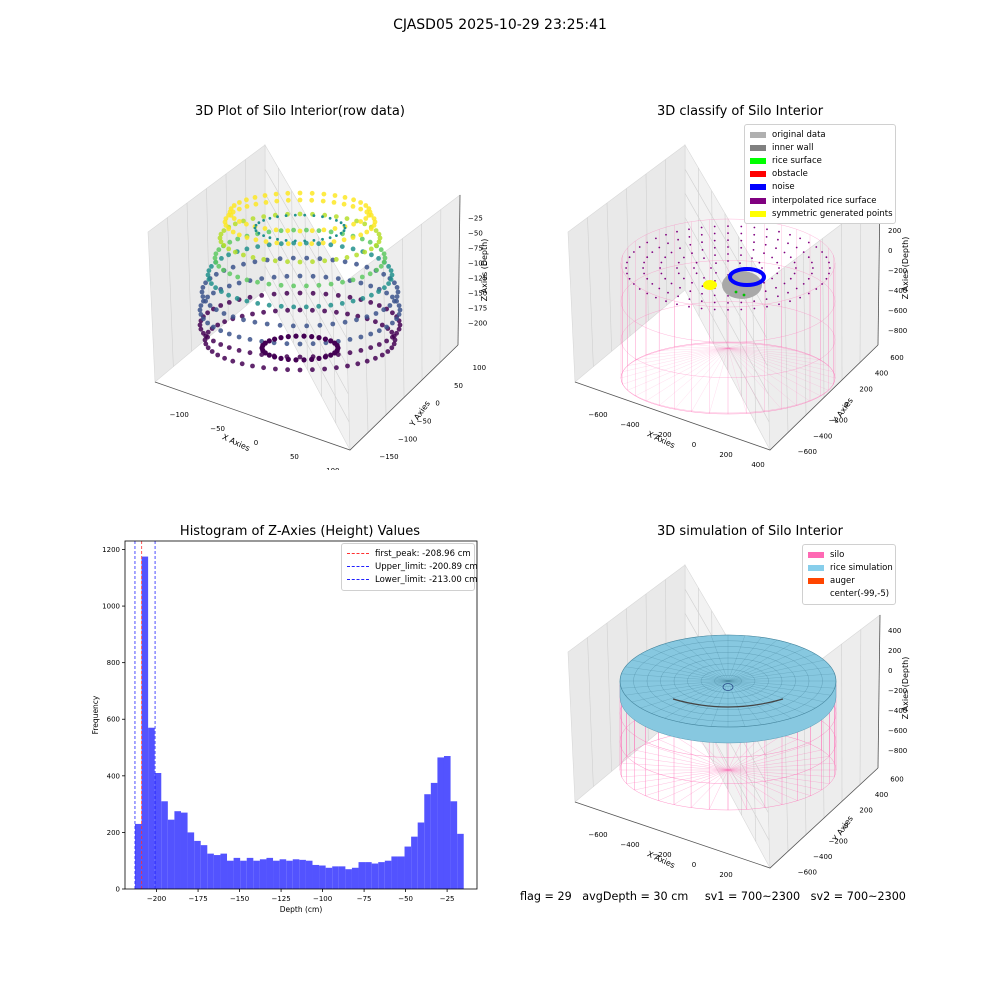  Describe the element at coordinates (726, 818) in the screenshot. I see `axis-line` at that location.